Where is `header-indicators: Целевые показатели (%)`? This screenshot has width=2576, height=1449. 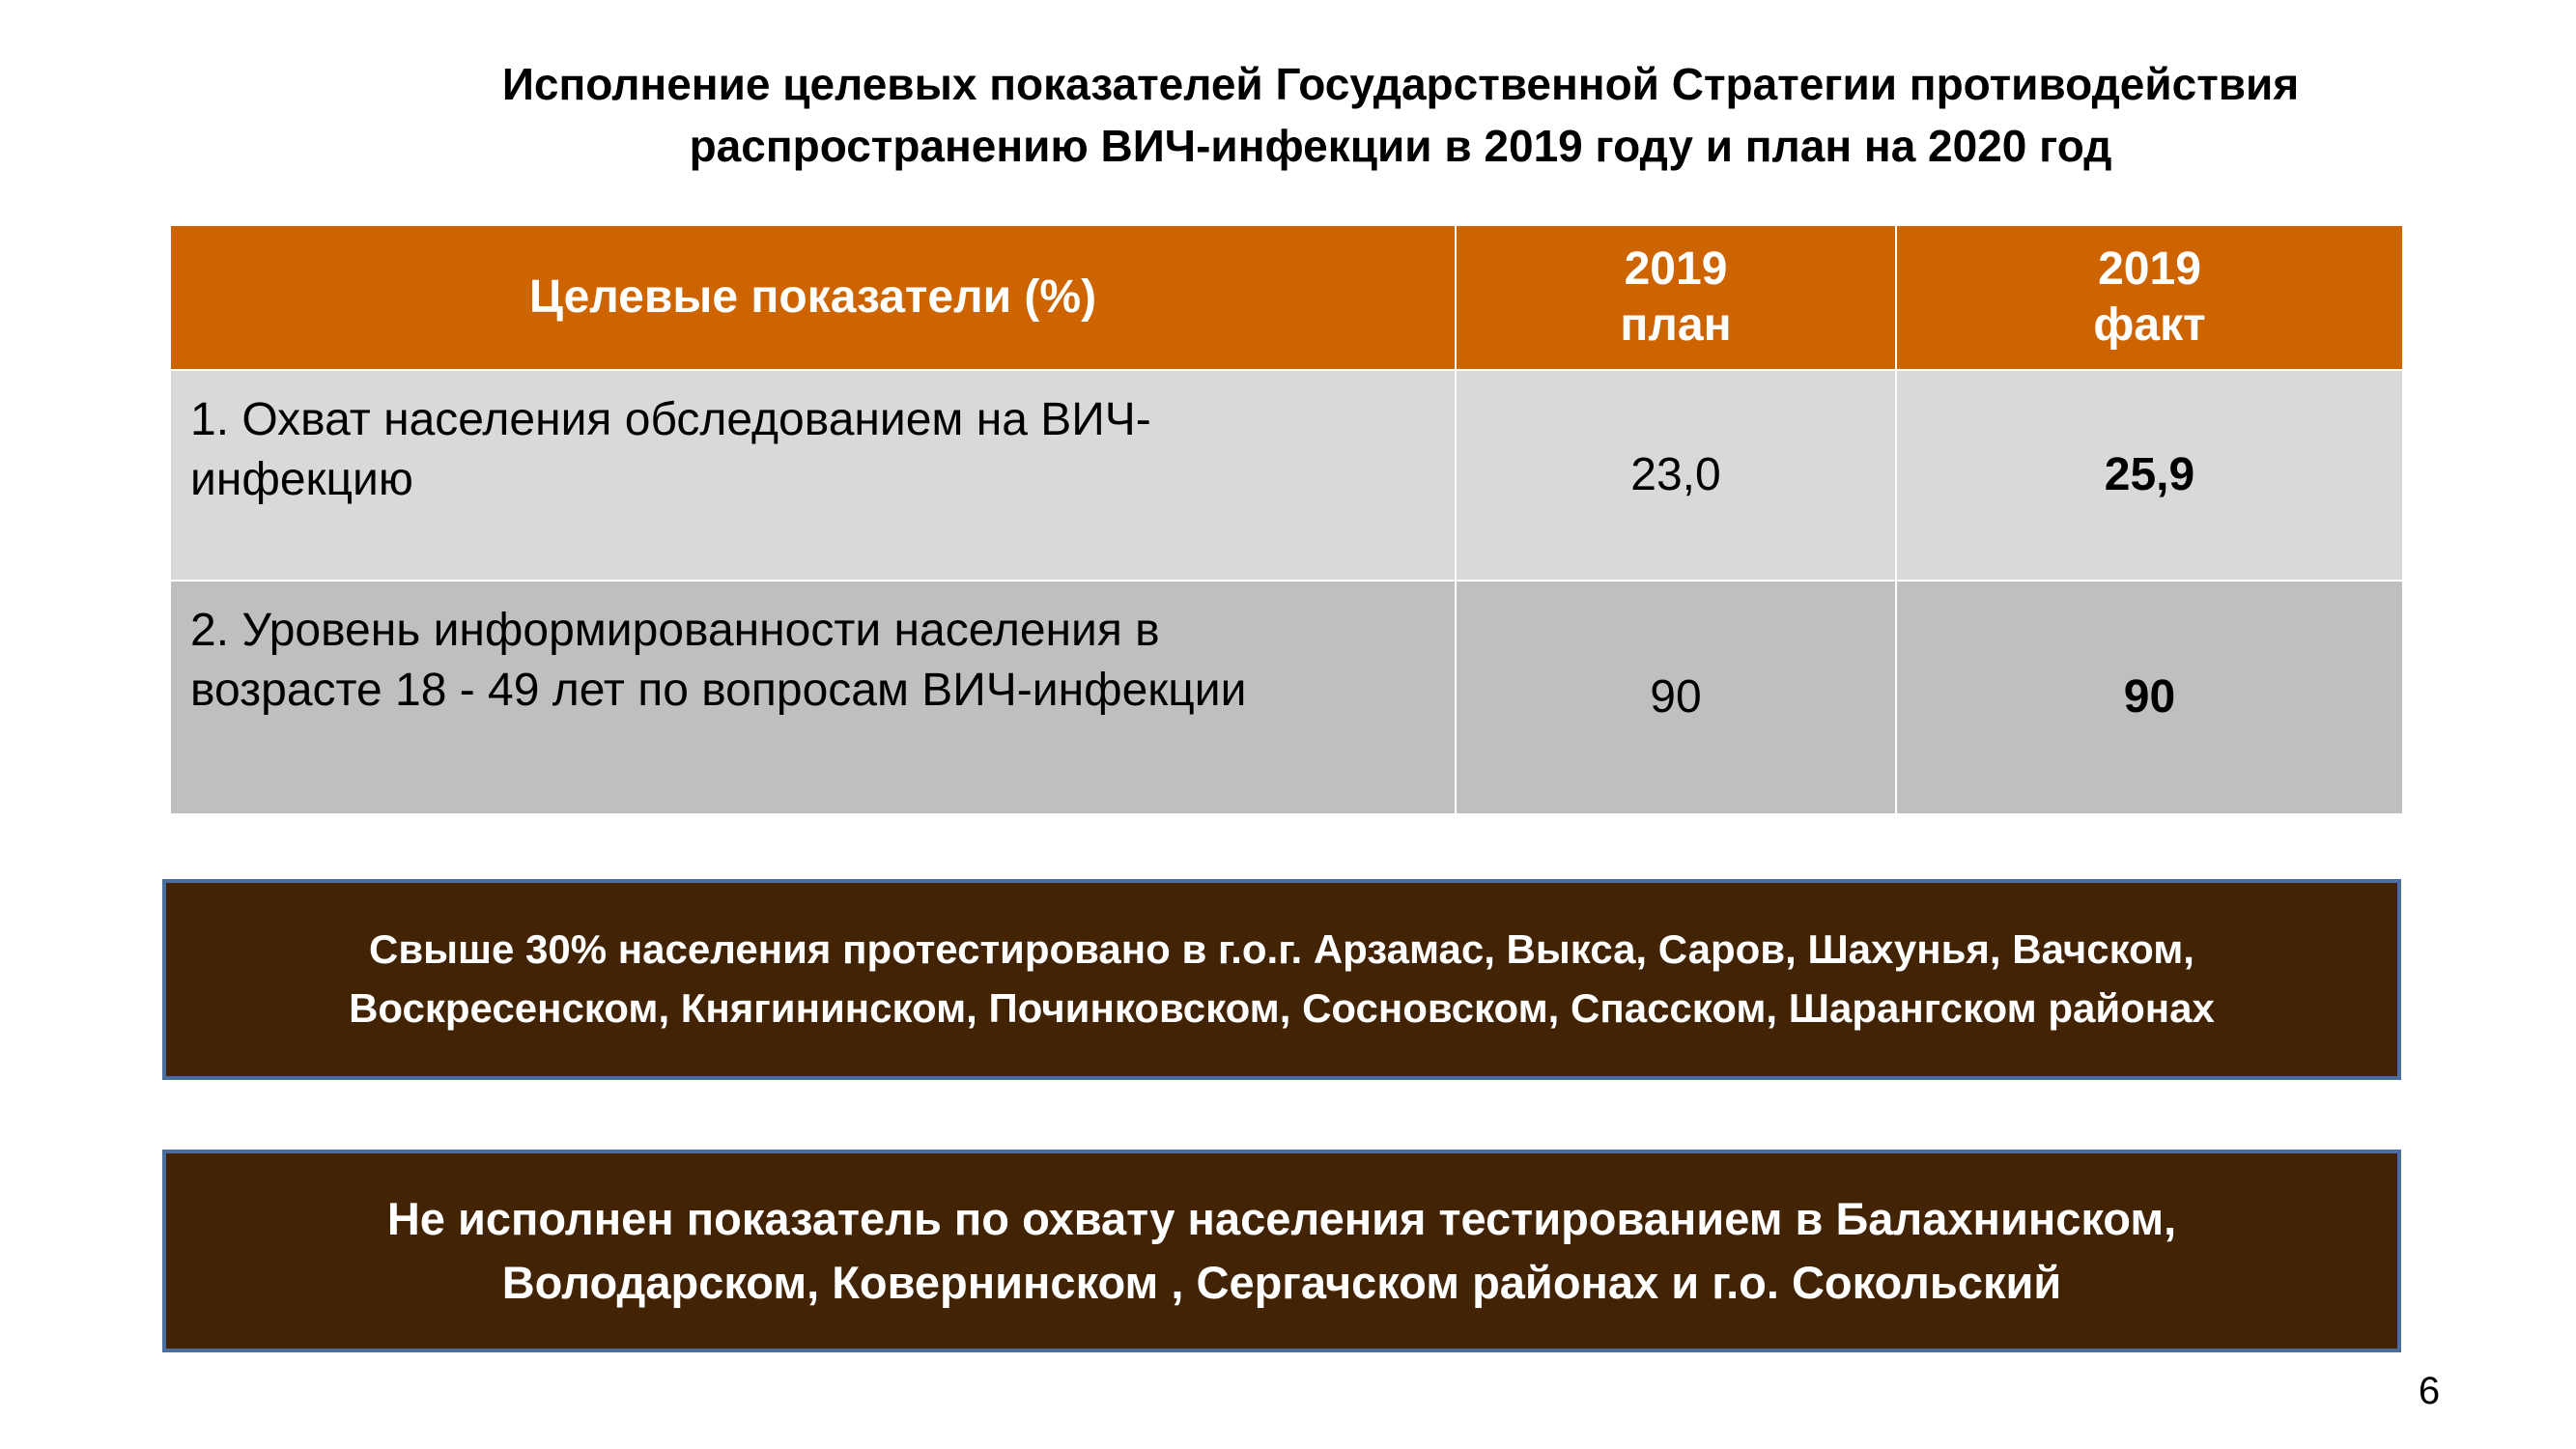 header-indicators: Целевые показатели (%) is located at coordinates (813, 297).